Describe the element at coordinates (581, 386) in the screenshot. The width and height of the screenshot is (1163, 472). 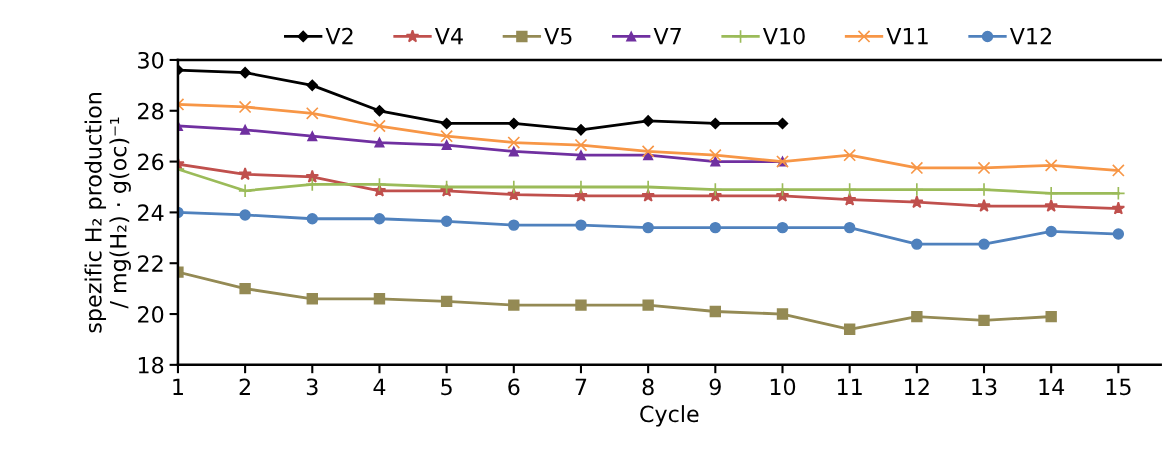
I see `x-tick-label: 7` at that location.